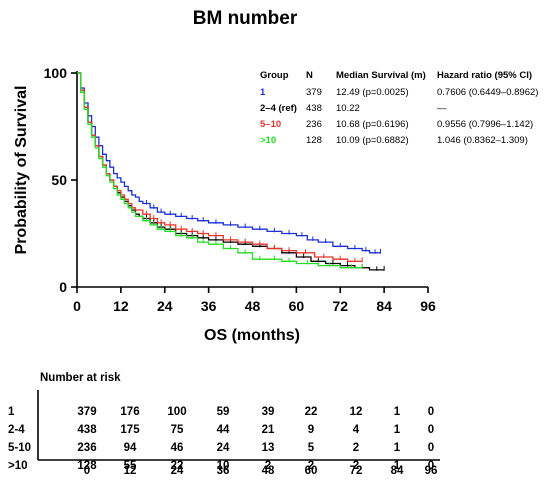  I want to click on legend-header: N, so click(309, 75).